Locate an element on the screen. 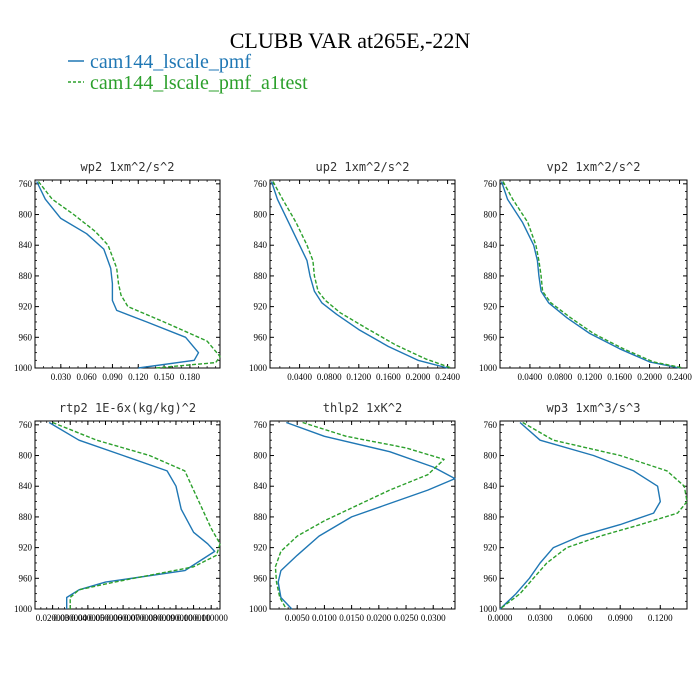  x-tick-label: 0.0600 is located at coordinates (580, 618).